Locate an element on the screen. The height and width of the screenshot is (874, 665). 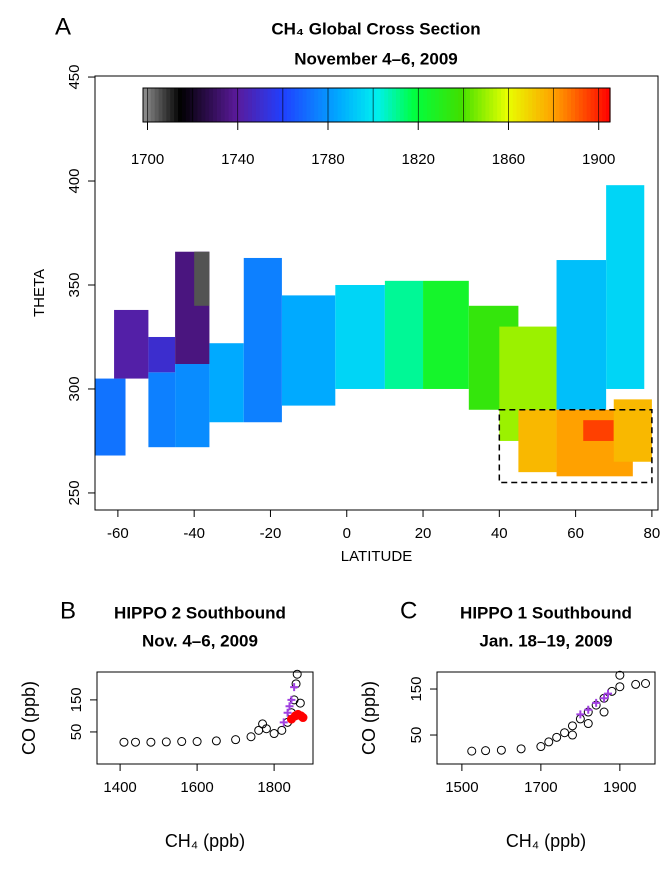
y-tick-label: 400 is located at coordinates (74, 181).